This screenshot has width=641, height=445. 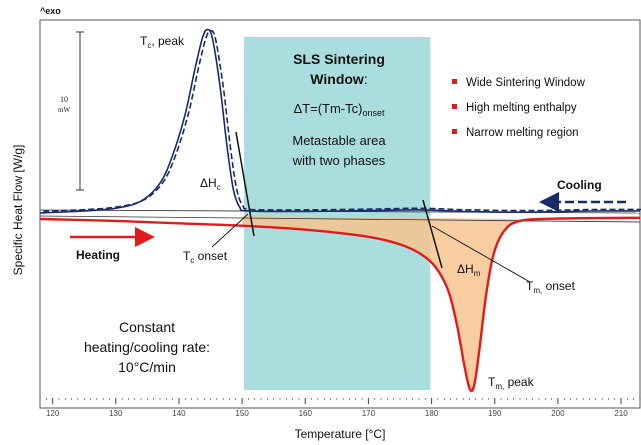 I want to click on legend-item: High melting enthalpy, so click(x=521, y=108).